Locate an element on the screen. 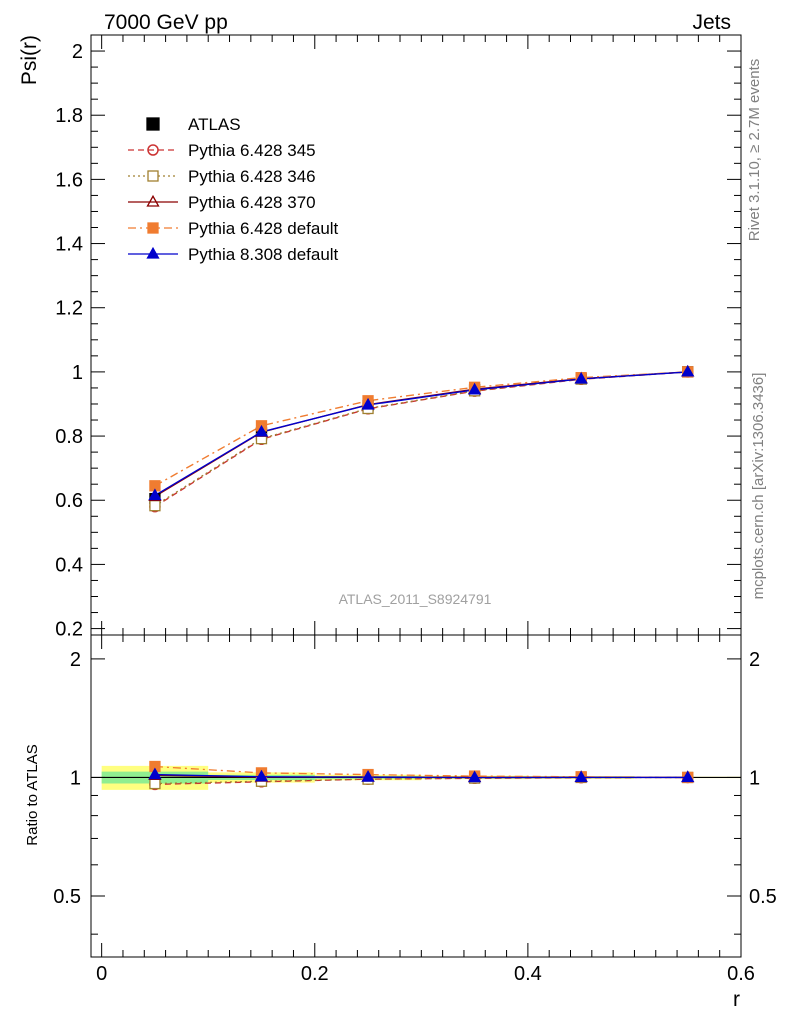  legend-entry: ATLAS is located at coordinates (193, 124).